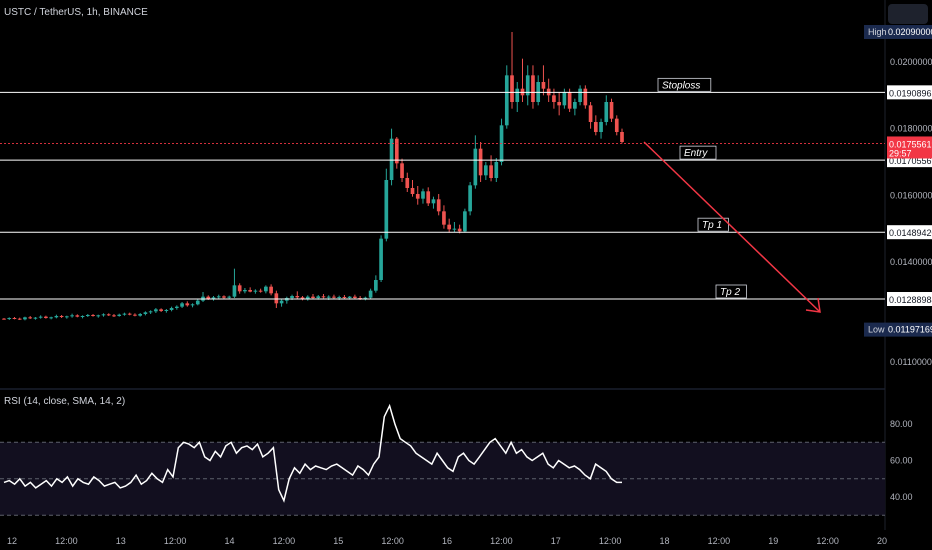 The image size is (932, 550). What do you see at coordinates (732, 227) in the screenshot?
I see `trend-arrow` at bounding box center [732, 227].